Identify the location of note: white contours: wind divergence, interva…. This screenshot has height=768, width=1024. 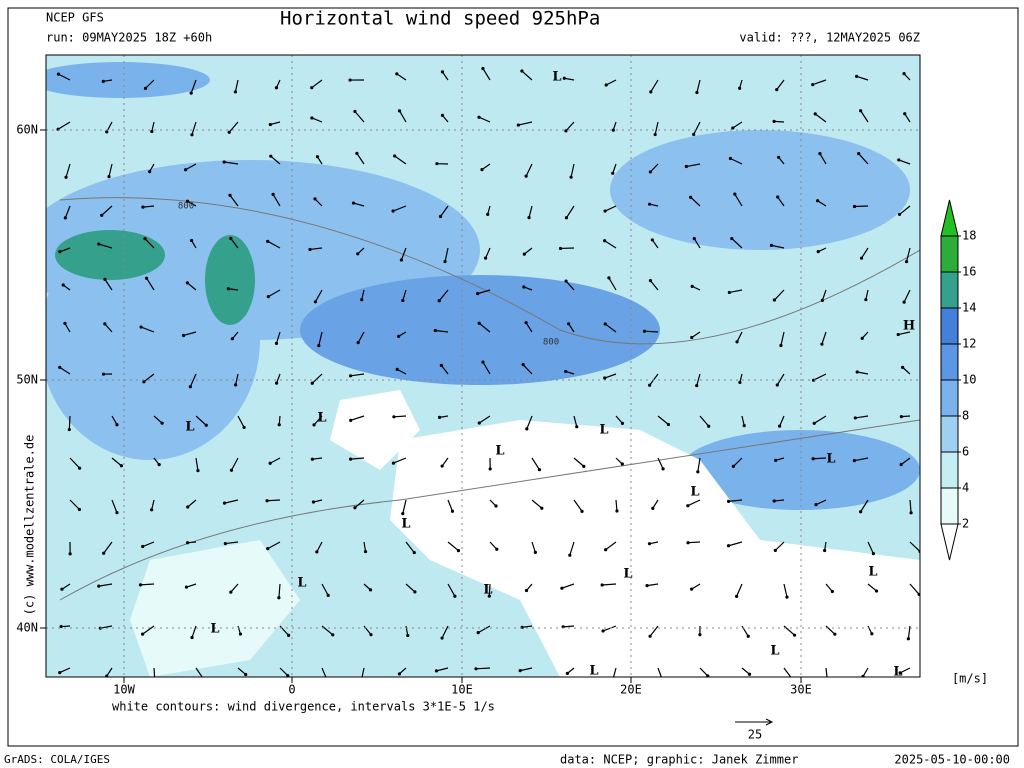
(303, 707).